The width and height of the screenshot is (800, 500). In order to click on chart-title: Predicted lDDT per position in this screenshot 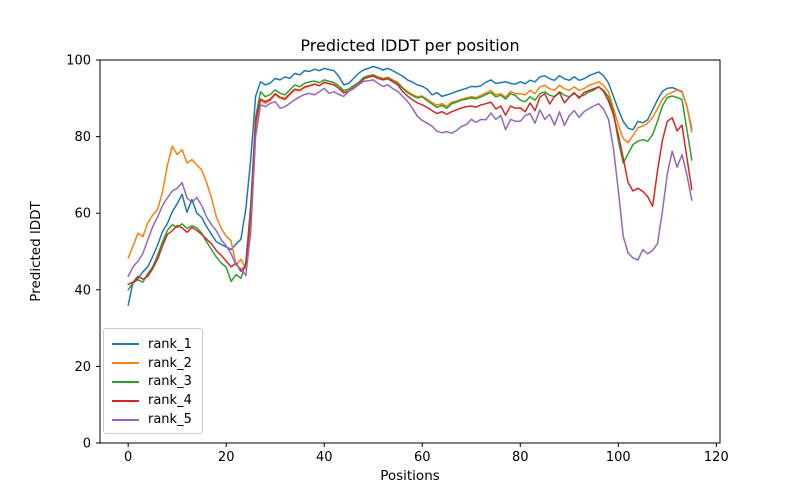, I will do `click(409, 45)`.